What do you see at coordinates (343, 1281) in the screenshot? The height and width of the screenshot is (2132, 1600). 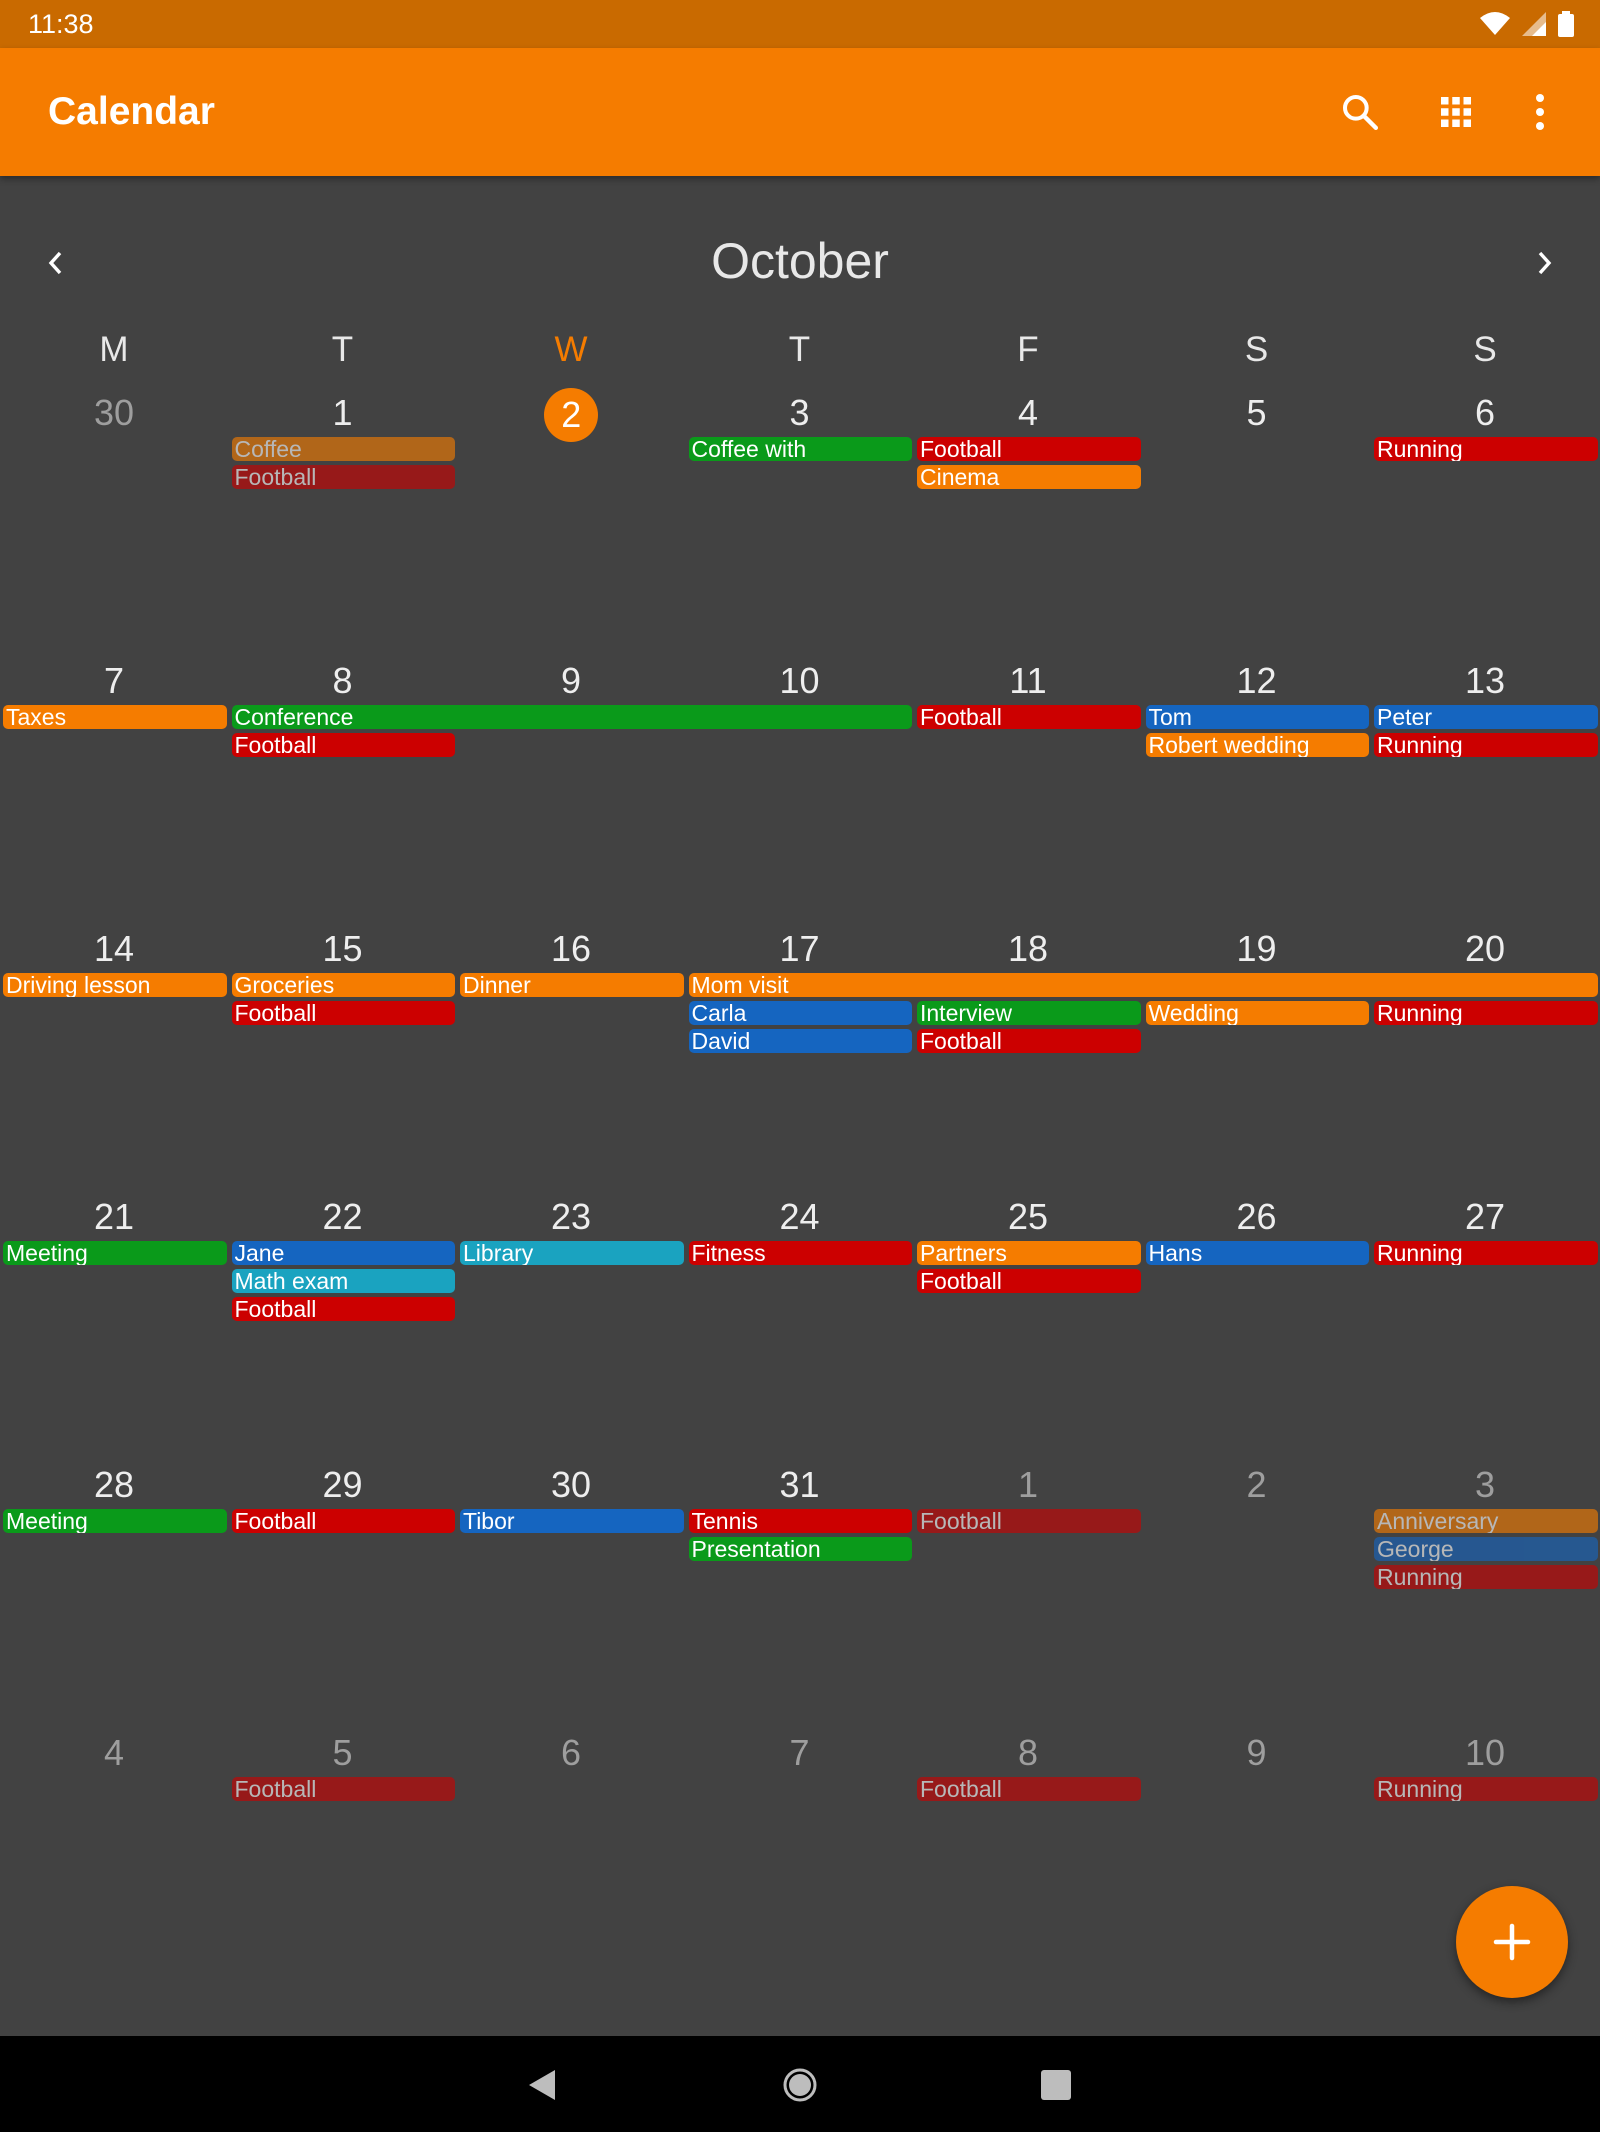 I see `event-chip: Math exam` at bounding box center [343, 1281].